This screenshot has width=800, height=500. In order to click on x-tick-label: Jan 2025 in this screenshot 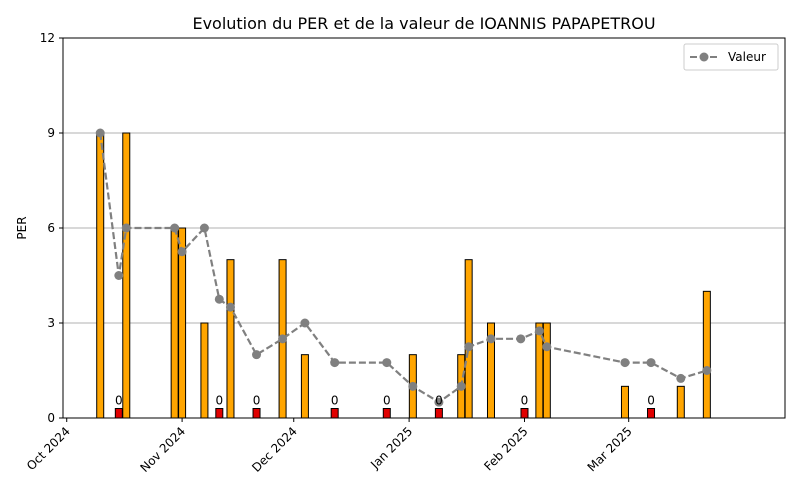, I will do `click(391, 448)`.